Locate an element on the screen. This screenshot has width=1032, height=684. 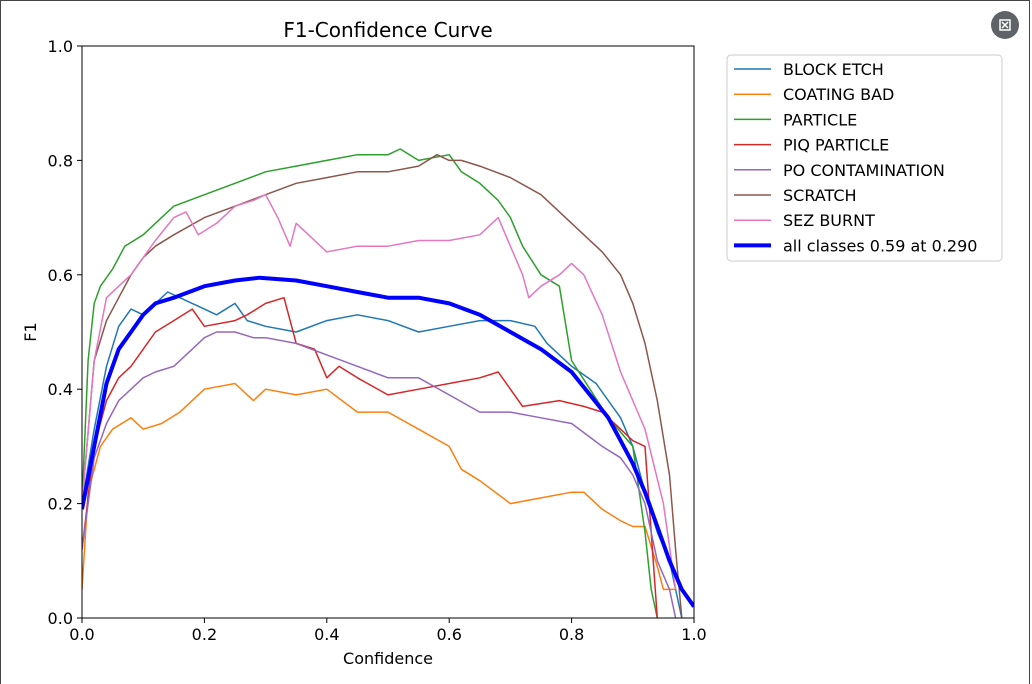
y-tick-label: 0.4 is located at coordinates (60, 389).